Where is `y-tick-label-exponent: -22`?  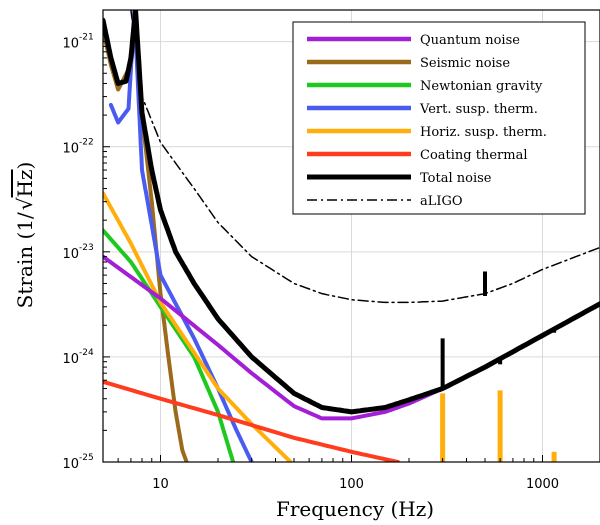 y-tick-label-exponent: -22 is located at coordinates (86, 143).